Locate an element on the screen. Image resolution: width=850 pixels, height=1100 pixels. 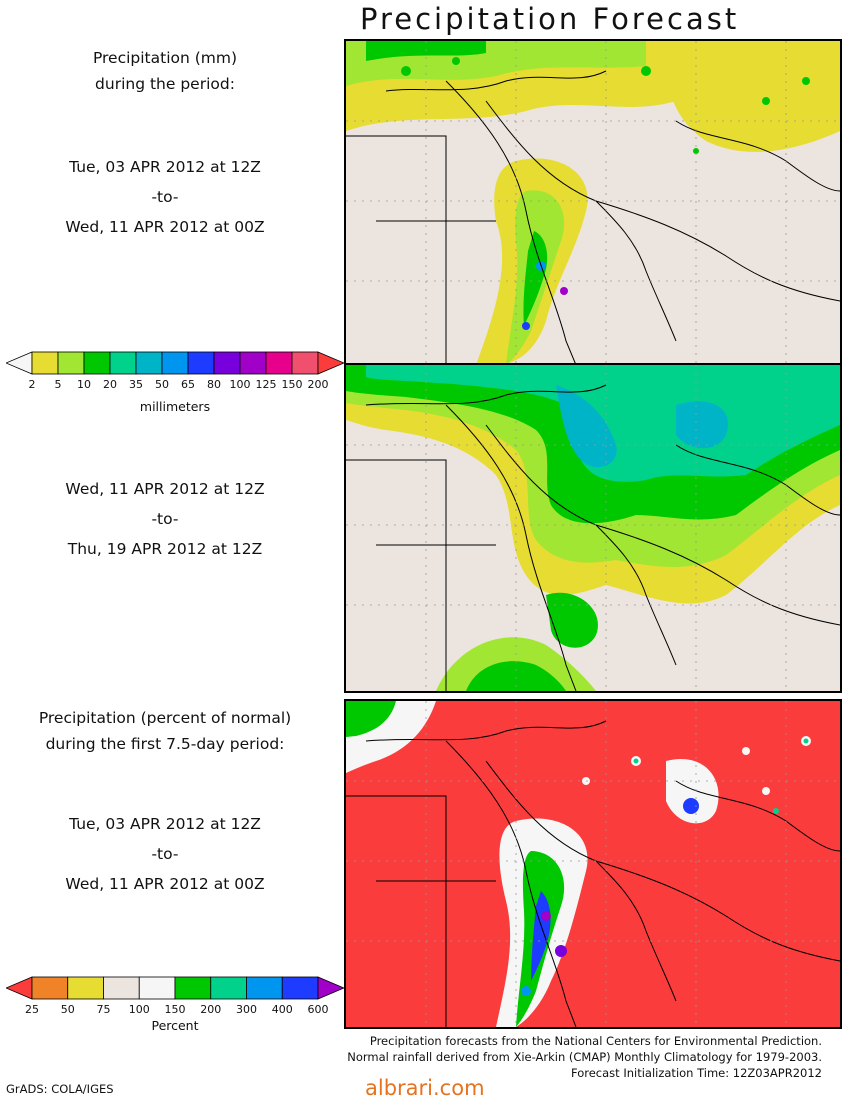
date-from: Wed, 11 APR 2012 at 12Z is located at coordinates (165, 489).